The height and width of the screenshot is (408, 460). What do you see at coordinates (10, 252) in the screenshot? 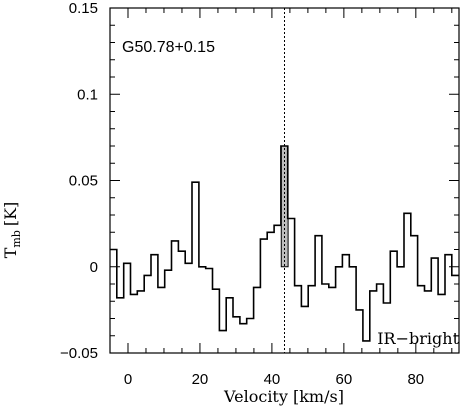
I see `y-axis-title-main: T` at bounding box center [10, 252].